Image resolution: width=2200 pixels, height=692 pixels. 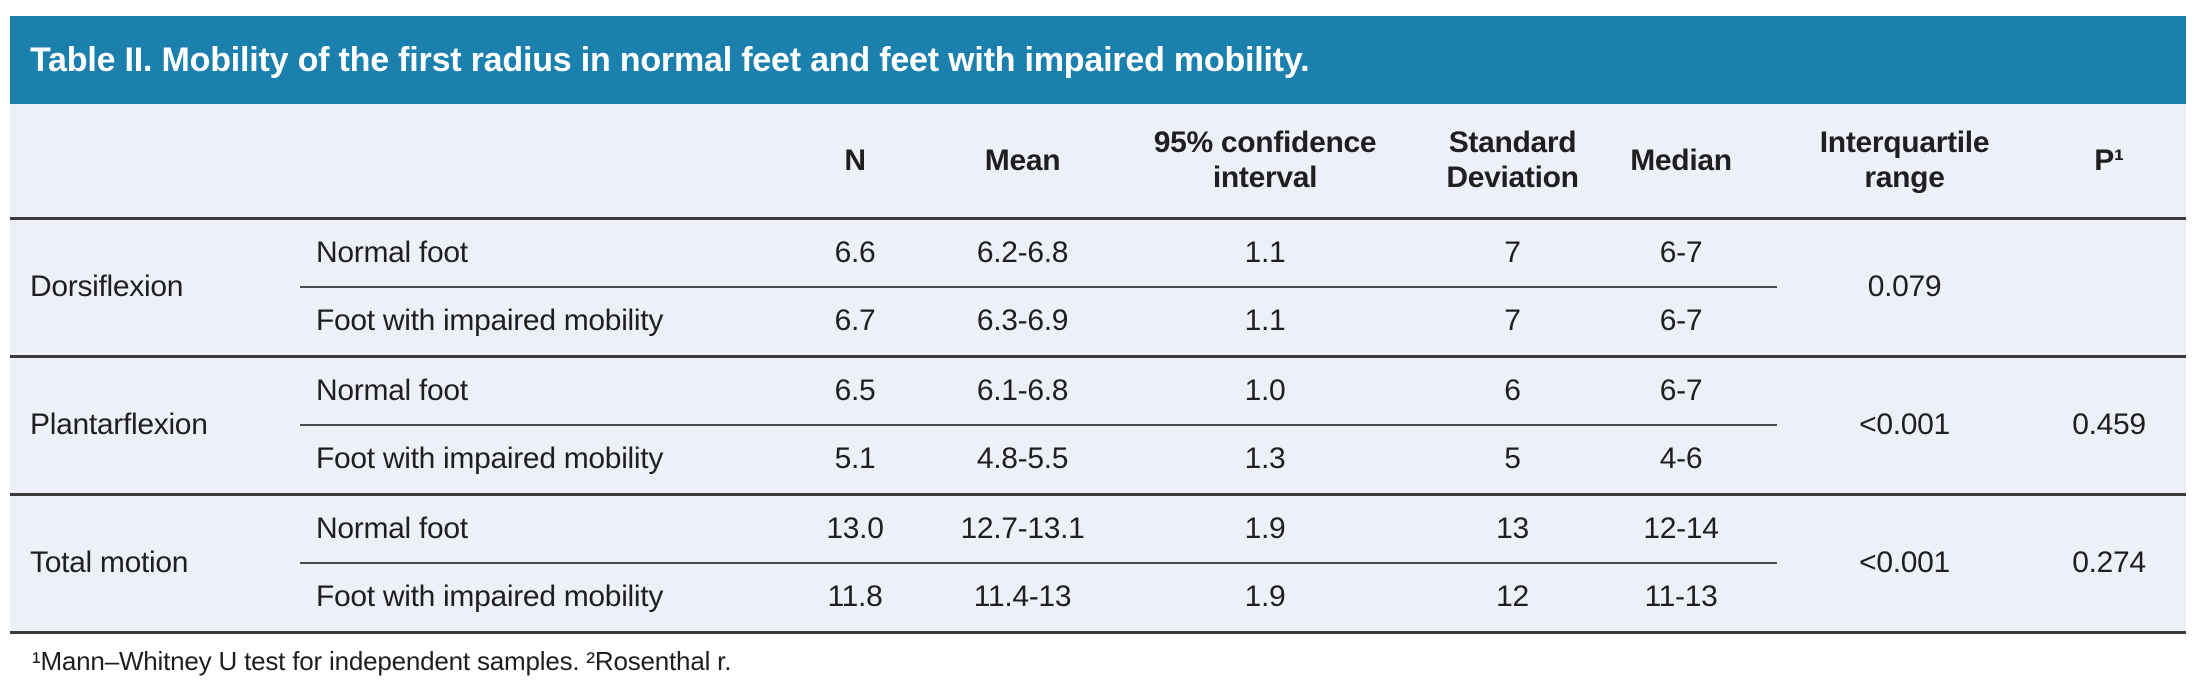 What do you see at coordinates (1904, 562) in the screenshot?
I see `cell-iqr-total-motion: <0.001` at bounding box center [1904, 562].